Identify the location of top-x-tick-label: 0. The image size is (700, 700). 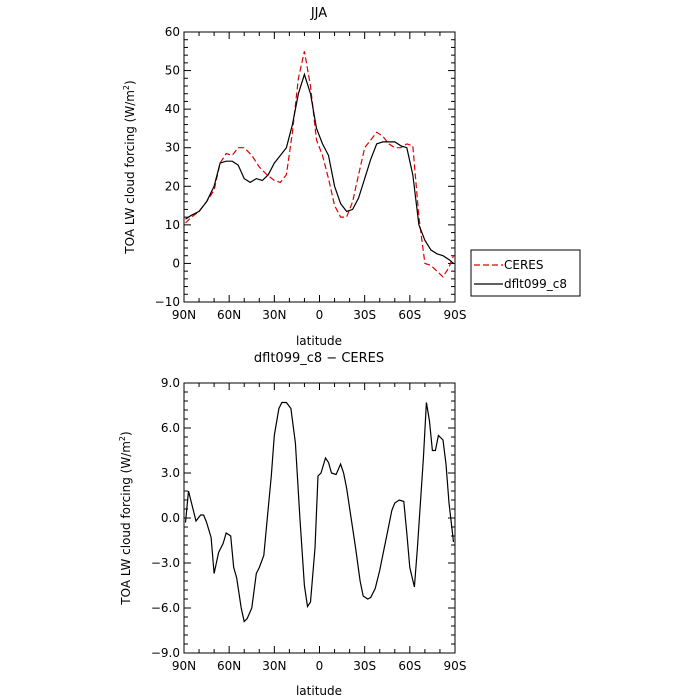
(320, 315).